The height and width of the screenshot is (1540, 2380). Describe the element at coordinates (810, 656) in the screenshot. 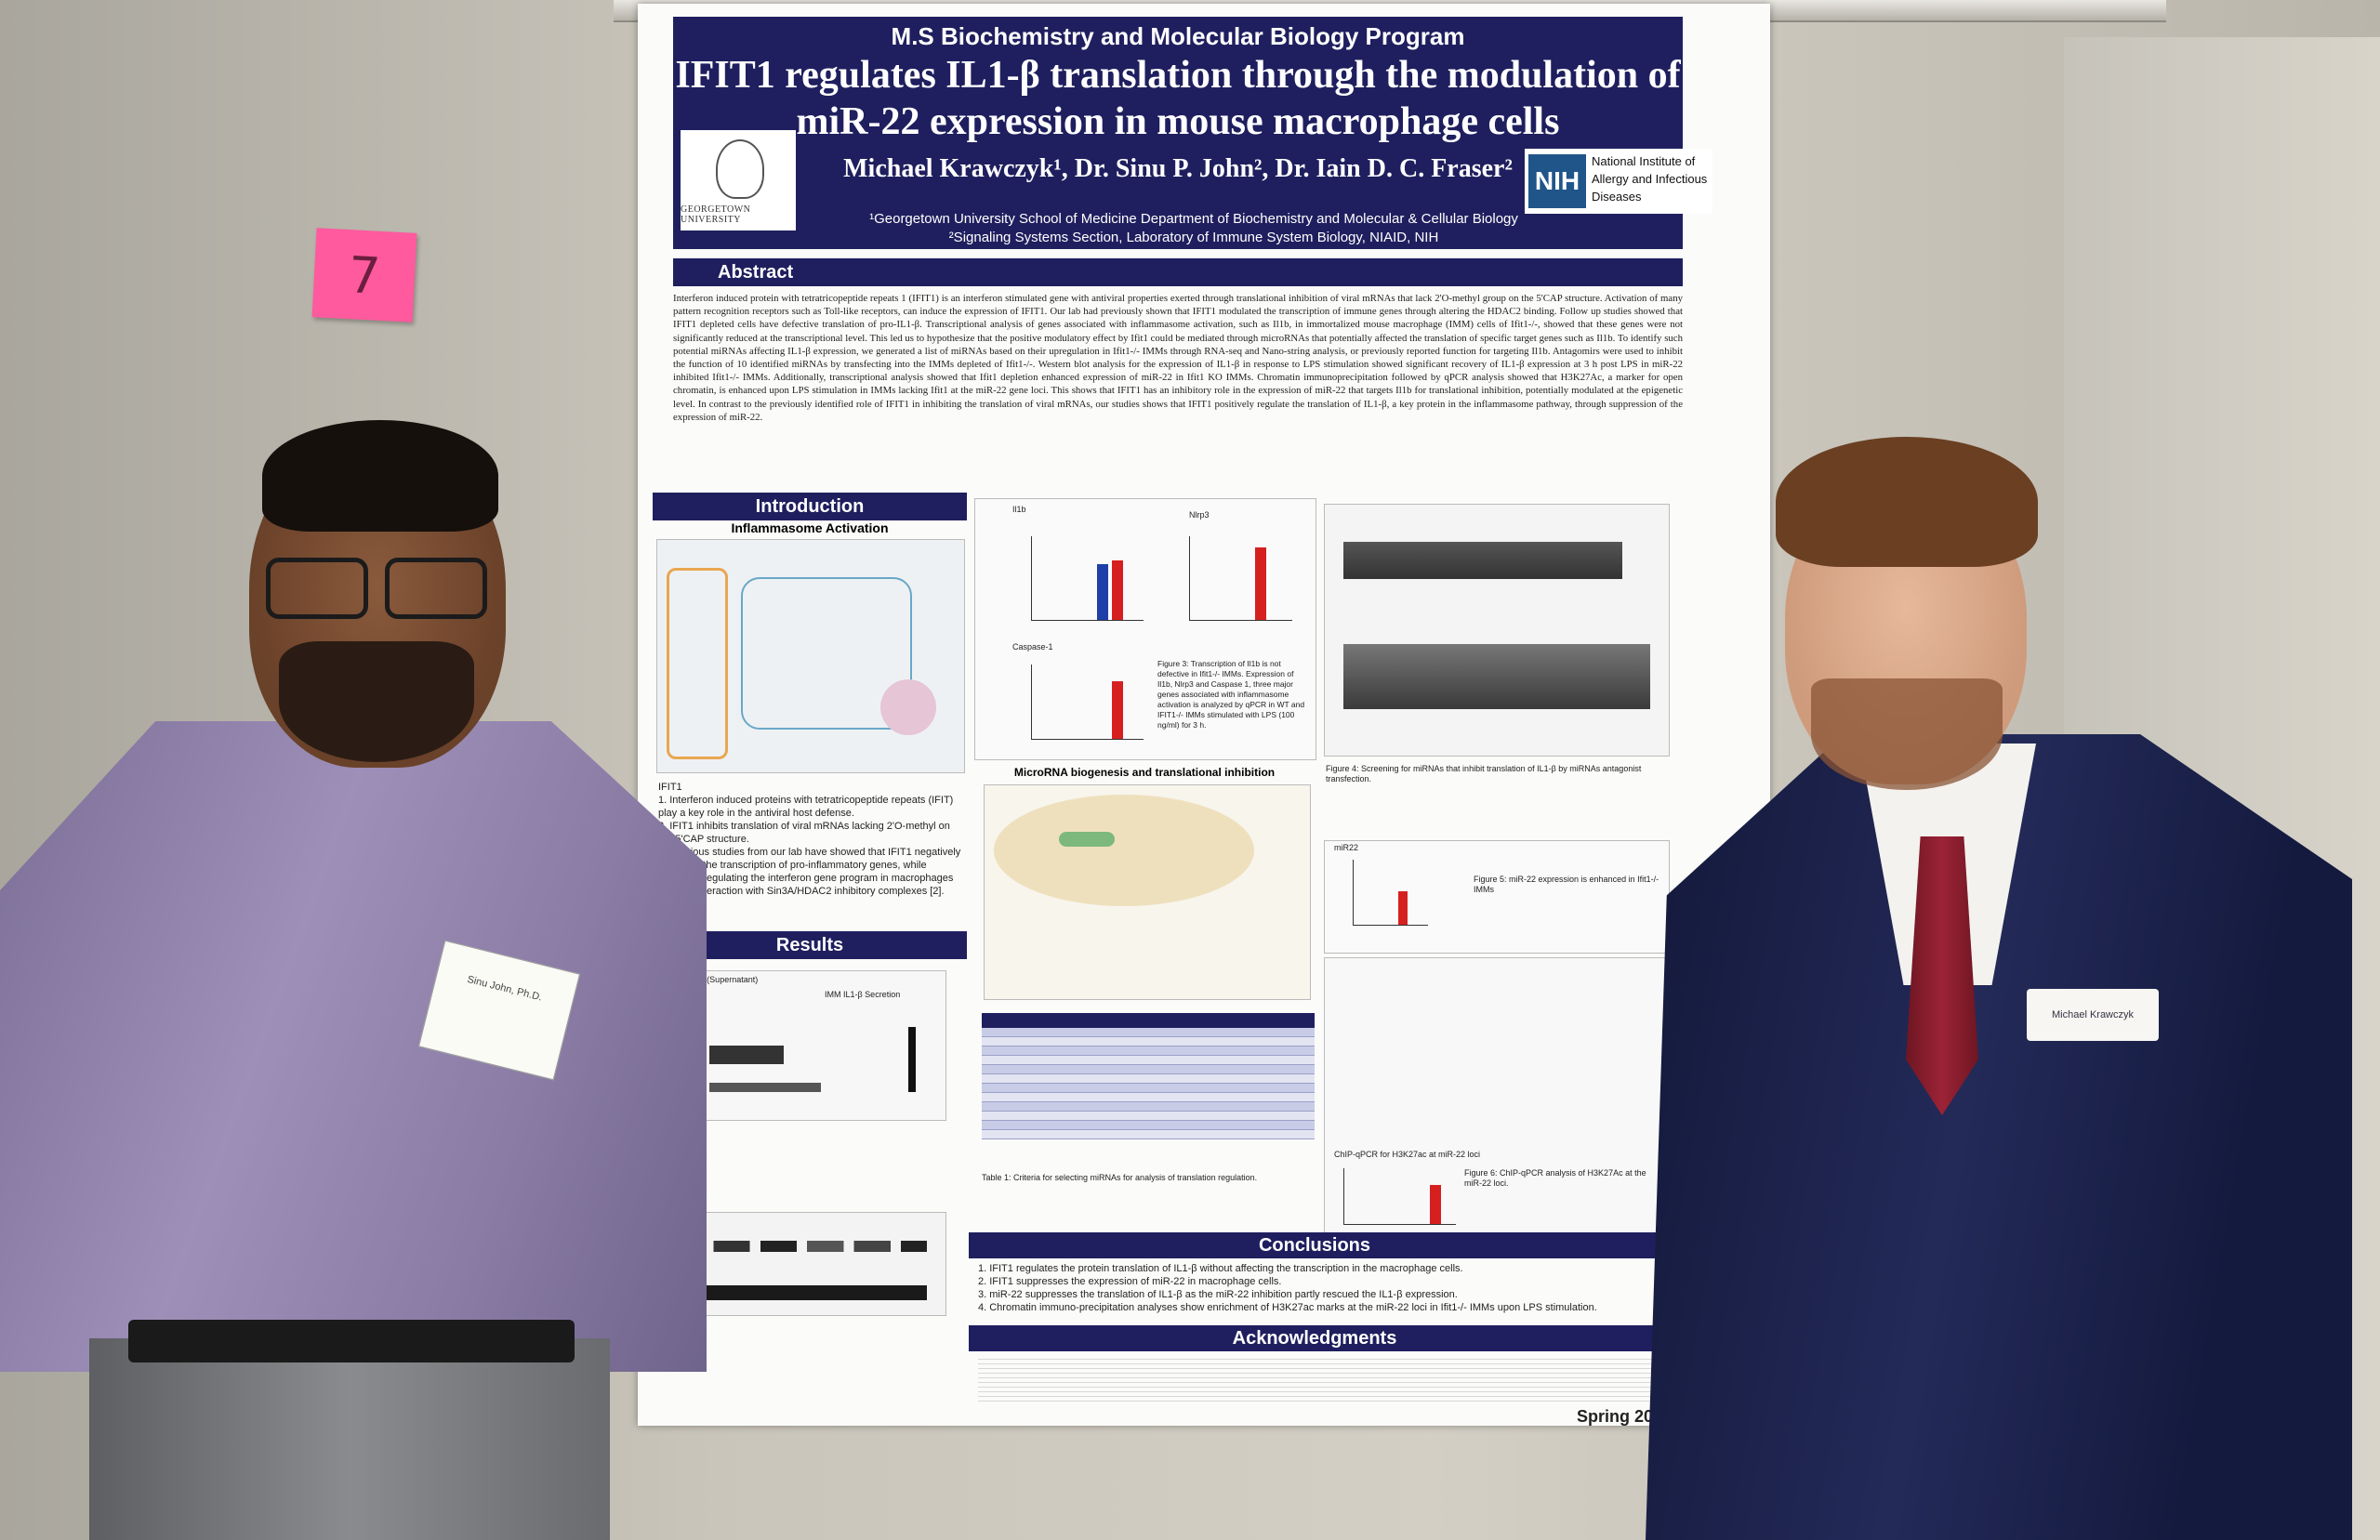

I see `inflammasome-diagram` at that location.